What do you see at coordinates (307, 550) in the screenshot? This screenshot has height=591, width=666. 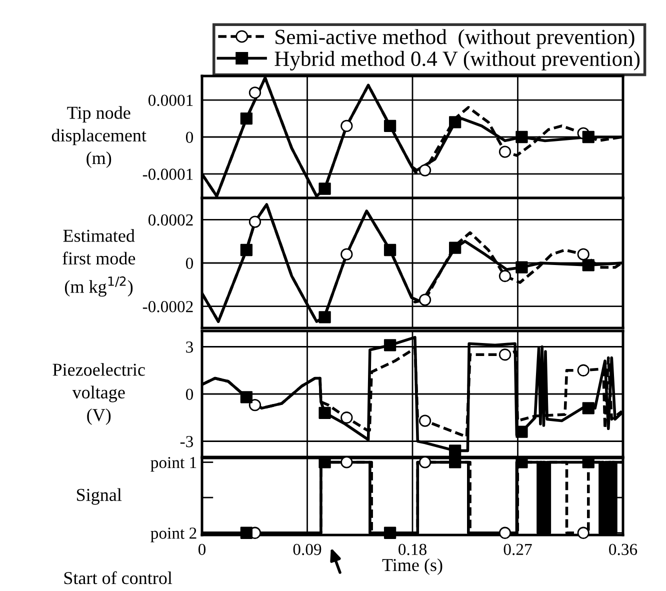 I see `x-tick-label: 0.09` at bounding box center [307, 550].